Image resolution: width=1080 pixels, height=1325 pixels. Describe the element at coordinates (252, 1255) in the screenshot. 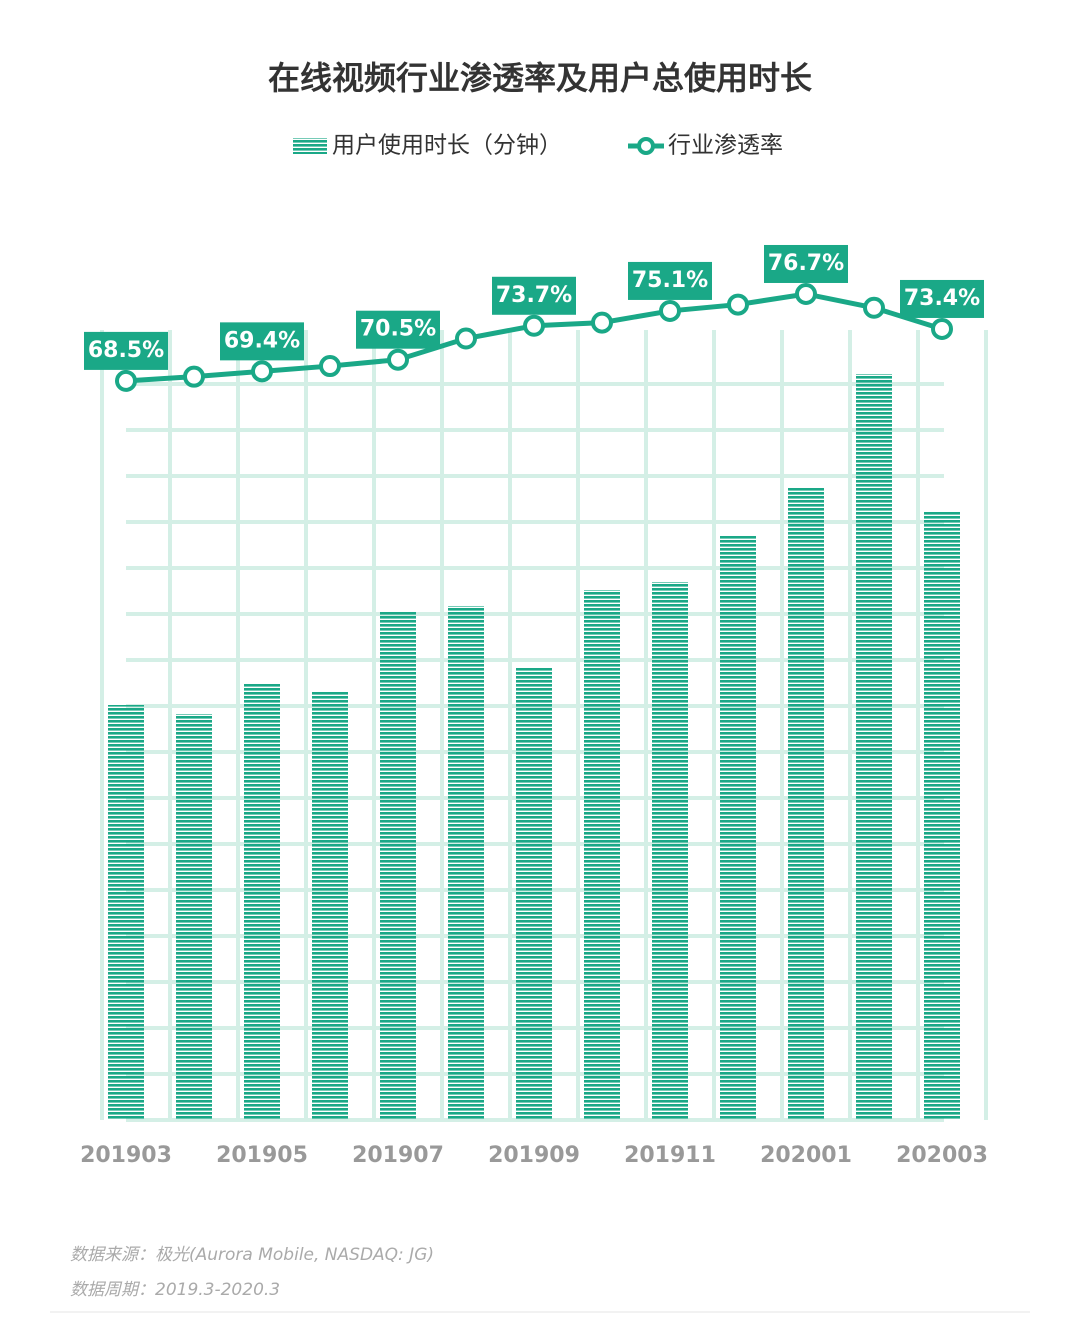

I see `source-note: 数据来源：极光(Aurora Mobile, NASDAQ: JG)` at that location.